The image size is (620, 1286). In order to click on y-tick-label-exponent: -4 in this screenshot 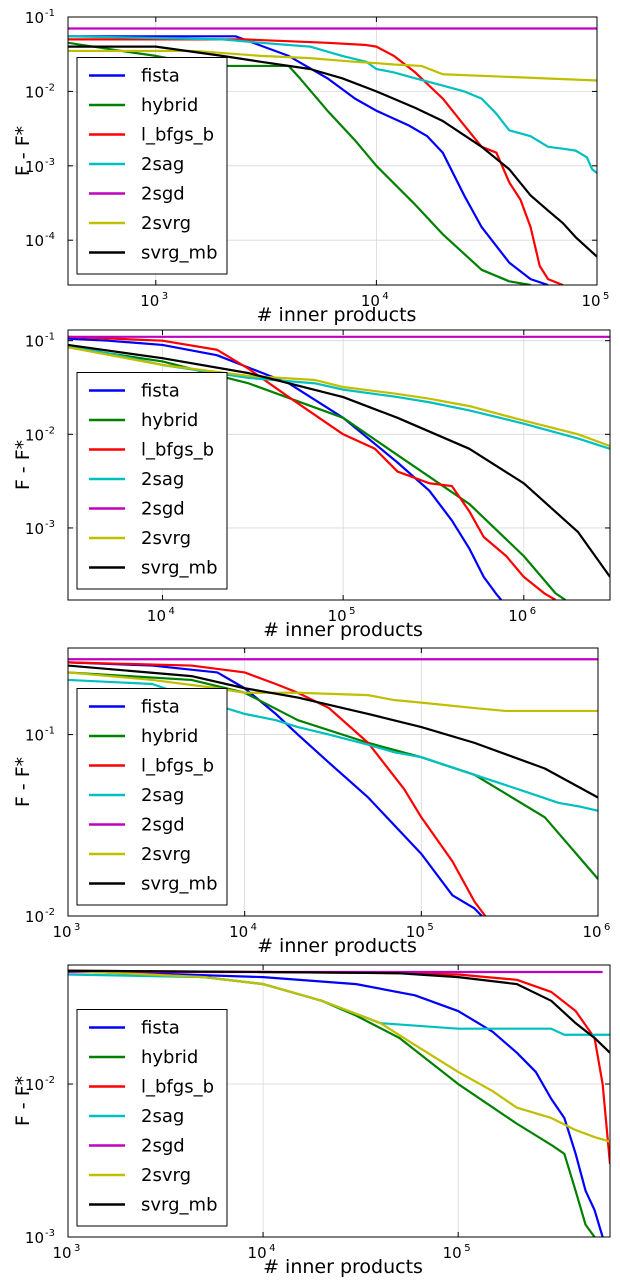, I will do `click(50, 236)`.